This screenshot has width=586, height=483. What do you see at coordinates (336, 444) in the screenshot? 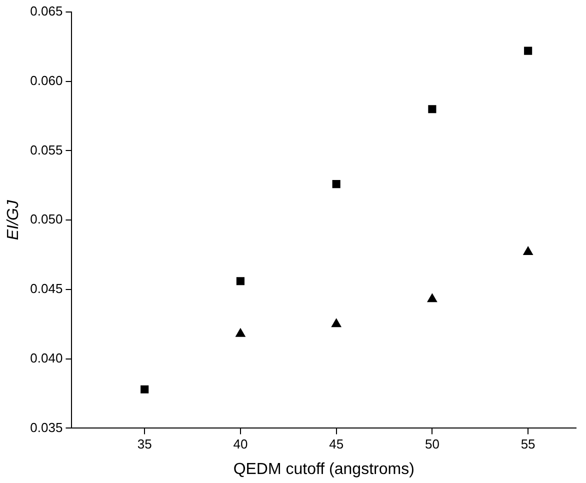
I see `x-tick-label: 45` at bounding box center [336, 444].